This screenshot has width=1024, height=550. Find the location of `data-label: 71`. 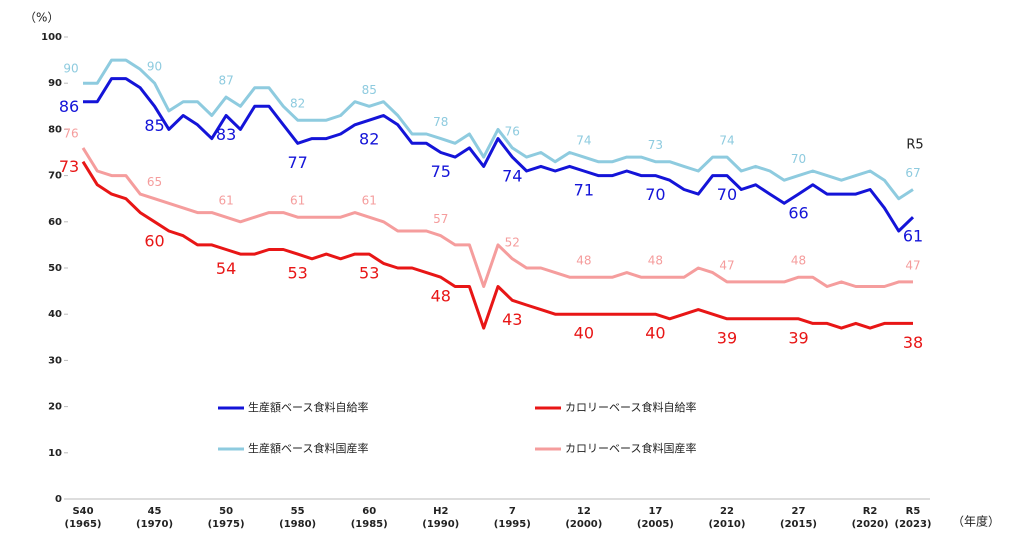

data-label: 71 is located at coordinates (584, 189).